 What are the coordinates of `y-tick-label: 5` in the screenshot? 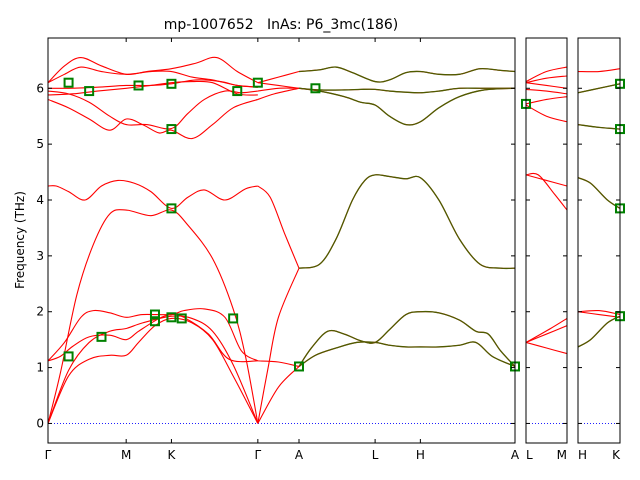 It's located at (40, 144).